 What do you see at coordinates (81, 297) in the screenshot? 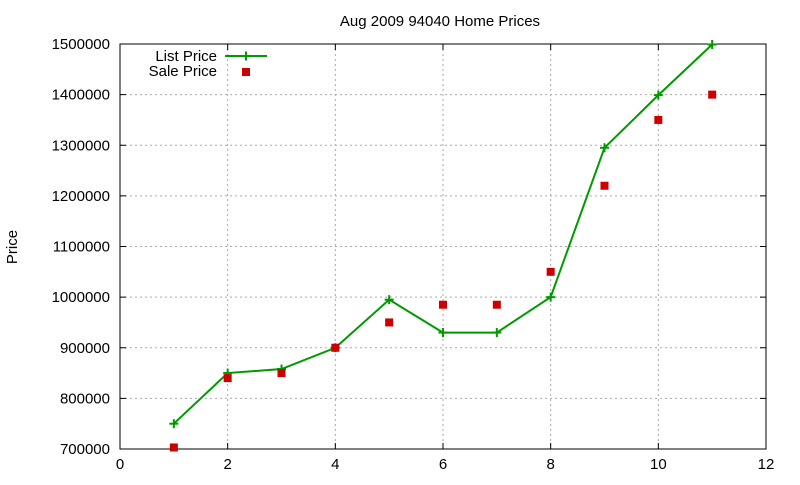
I see `y-tick-label: 1000000` at bounding box center [81, 297].